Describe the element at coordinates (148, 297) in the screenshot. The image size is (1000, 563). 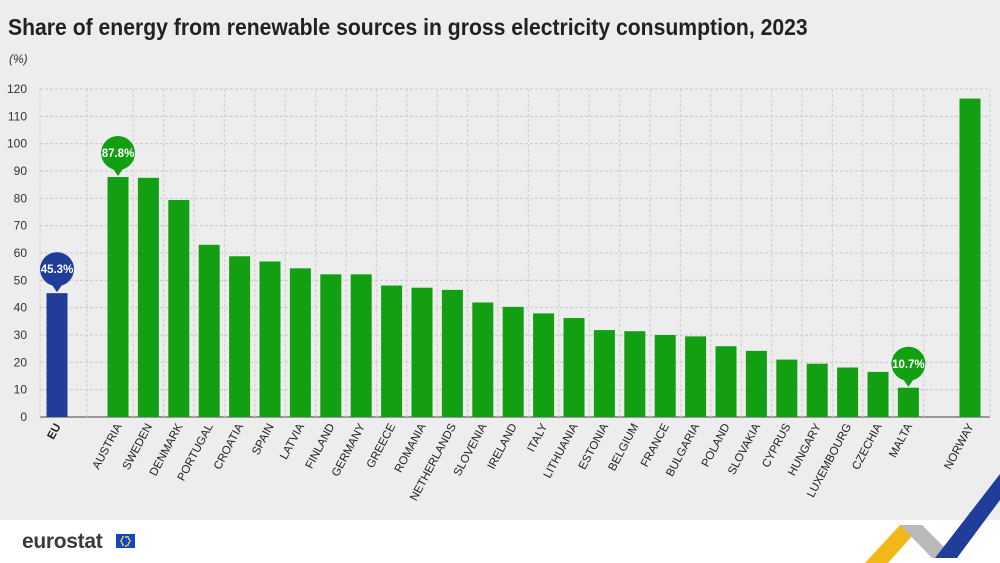
I see `bar-sweden` at that location.